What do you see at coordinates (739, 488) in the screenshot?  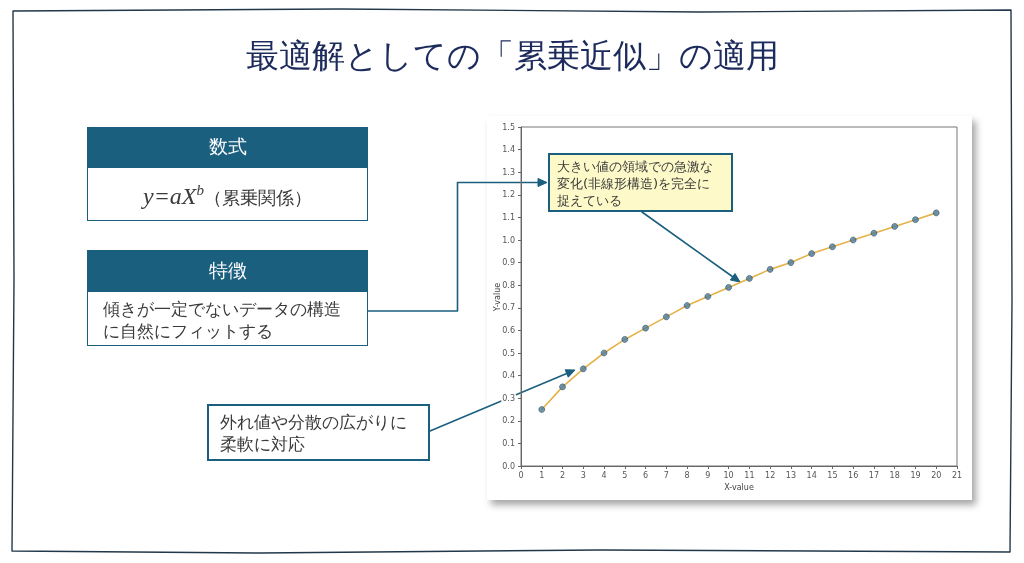 I see `x-axis-title: X-value` at bounding box center [739, 488].